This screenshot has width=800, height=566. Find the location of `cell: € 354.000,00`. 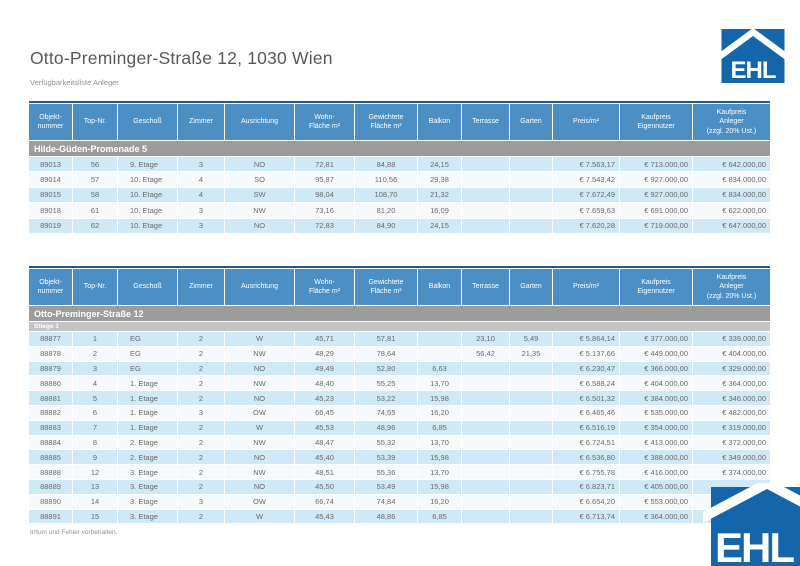

cell: € 354.000,00 is located at coordinates (656, 427).